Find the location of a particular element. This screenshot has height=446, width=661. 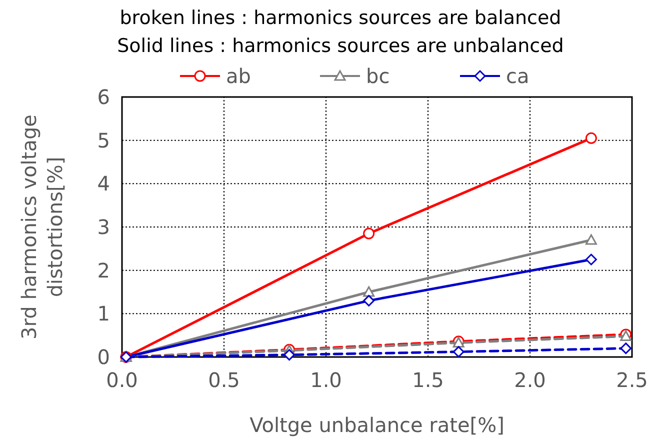

legend-label: bc is located at coordinates (378, 76).